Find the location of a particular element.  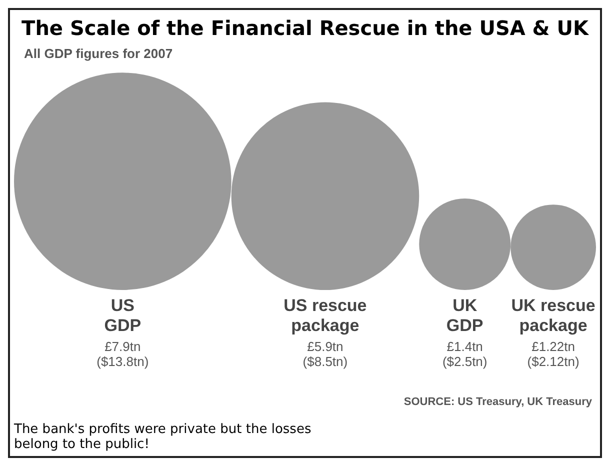

category-label: UK rescue package is located at coordinates (553, 316).